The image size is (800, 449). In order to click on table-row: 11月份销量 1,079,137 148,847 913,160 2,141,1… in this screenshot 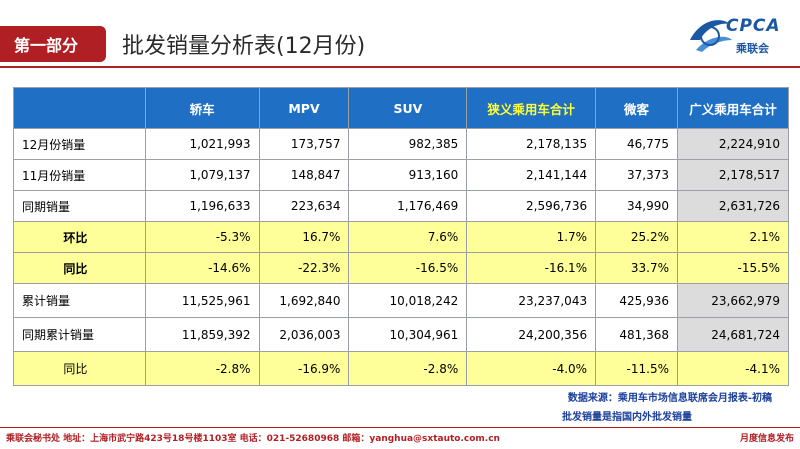, I will do `click(401, 175)`.